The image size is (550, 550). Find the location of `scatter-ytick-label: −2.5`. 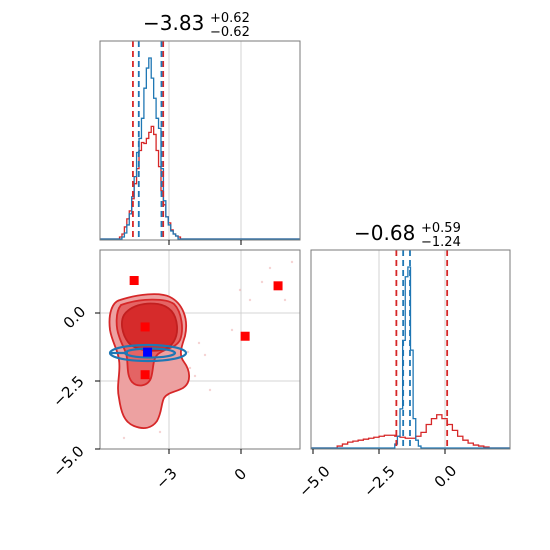

scatter-ytick-label: −2.5 is located at coordinates (68, 391).